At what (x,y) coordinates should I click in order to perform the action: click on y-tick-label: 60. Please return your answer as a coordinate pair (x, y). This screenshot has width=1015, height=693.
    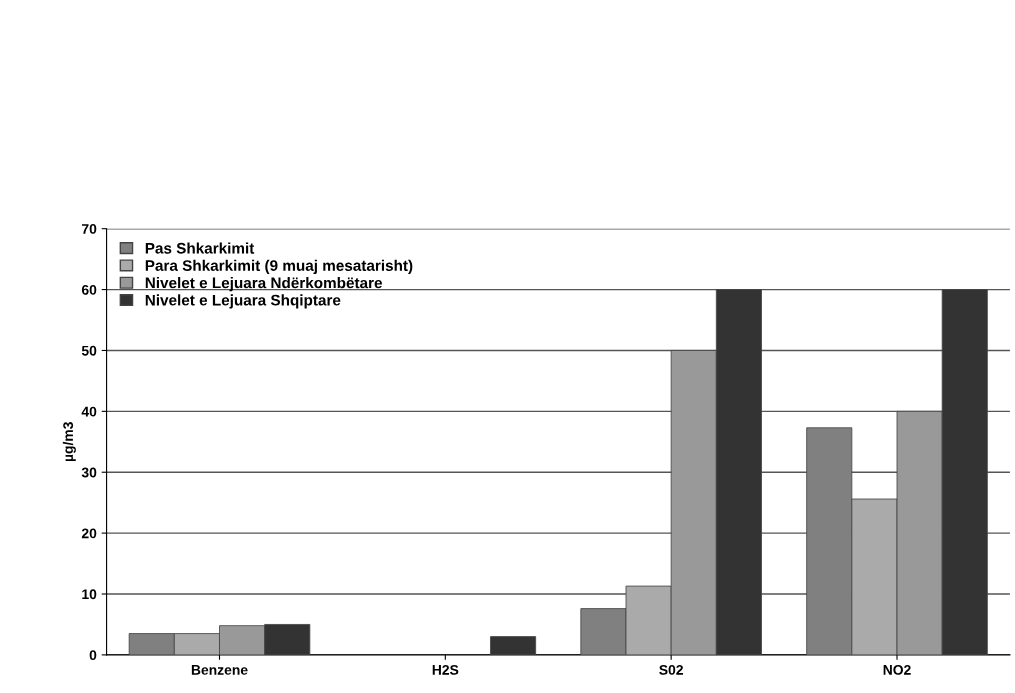
    Looking at the image, I should click on (89, 289).